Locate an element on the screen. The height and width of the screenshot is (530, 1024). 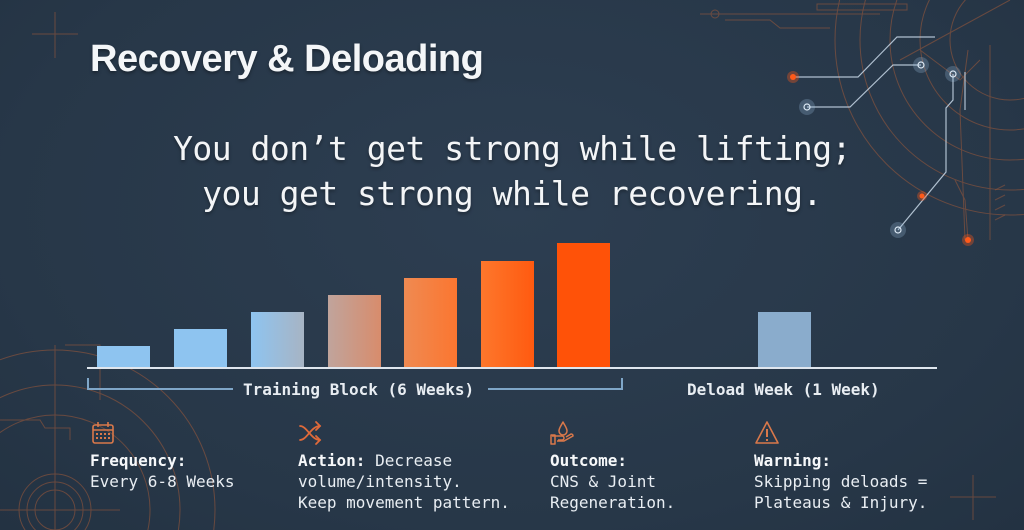
outcome-label: Outcome: is located at coordinates (589, 460).